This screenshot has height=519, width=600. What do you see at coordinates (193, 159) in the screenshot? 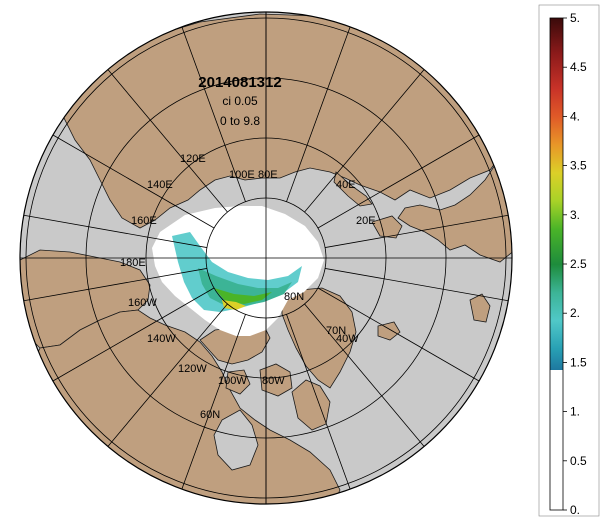
I see `lon-label-120e: 120E` at bounding box center [193, 159].